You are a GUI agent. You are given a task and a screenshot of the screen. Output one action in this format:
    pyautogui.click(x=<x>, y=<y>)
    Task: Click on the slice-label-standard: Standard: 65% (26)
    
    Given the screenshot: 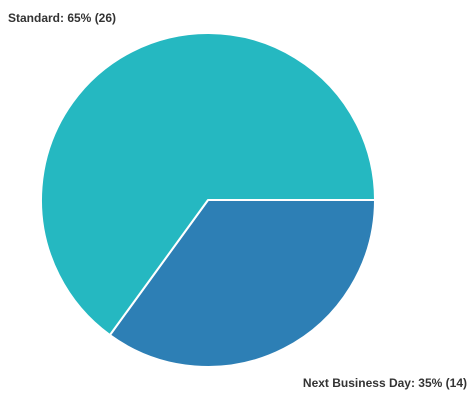 What is the action you would take?
    pyautogui.click(x=62, y=18)
    